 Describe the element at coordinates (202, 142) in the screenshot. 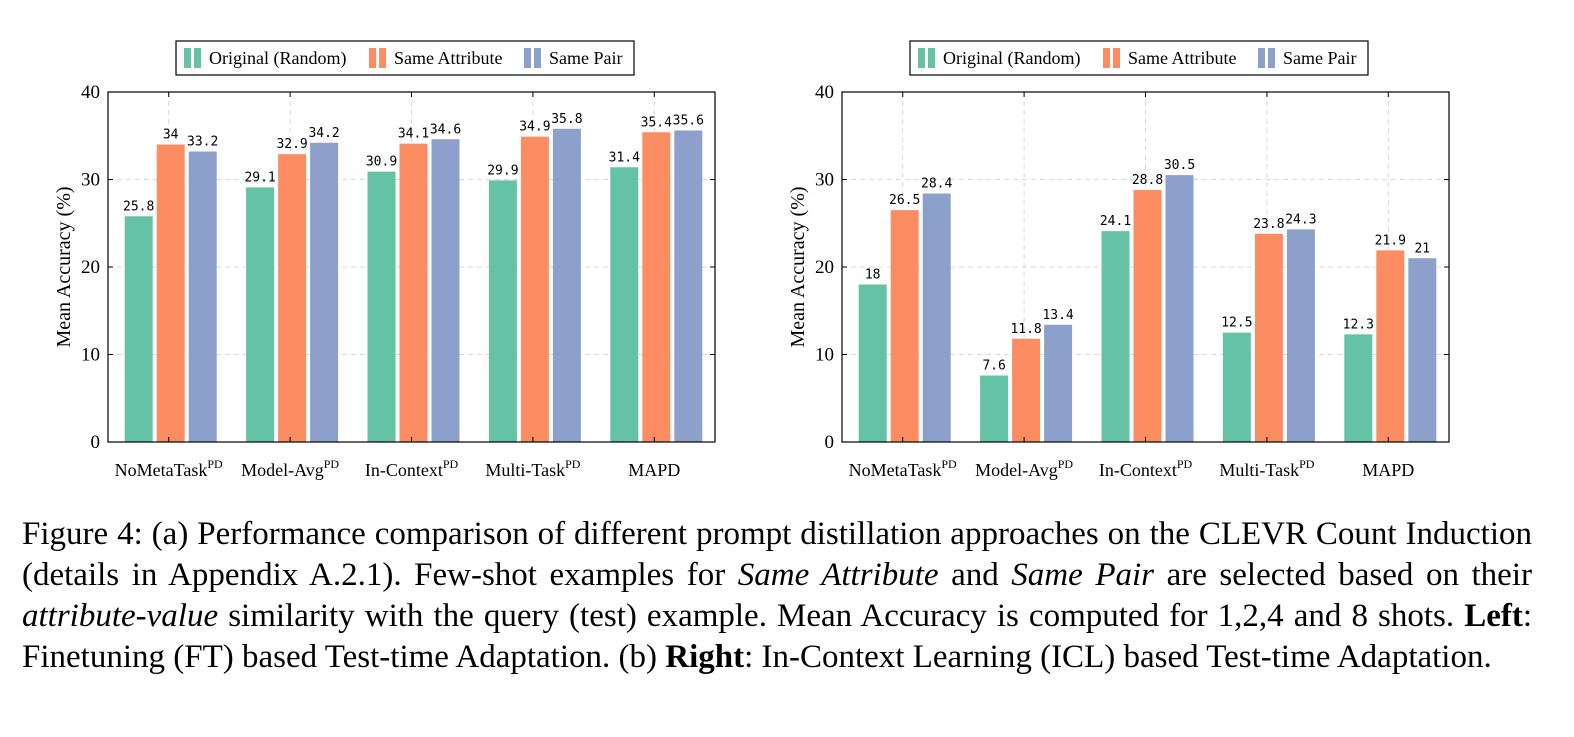

I see `data-label: 33.2` at that location.